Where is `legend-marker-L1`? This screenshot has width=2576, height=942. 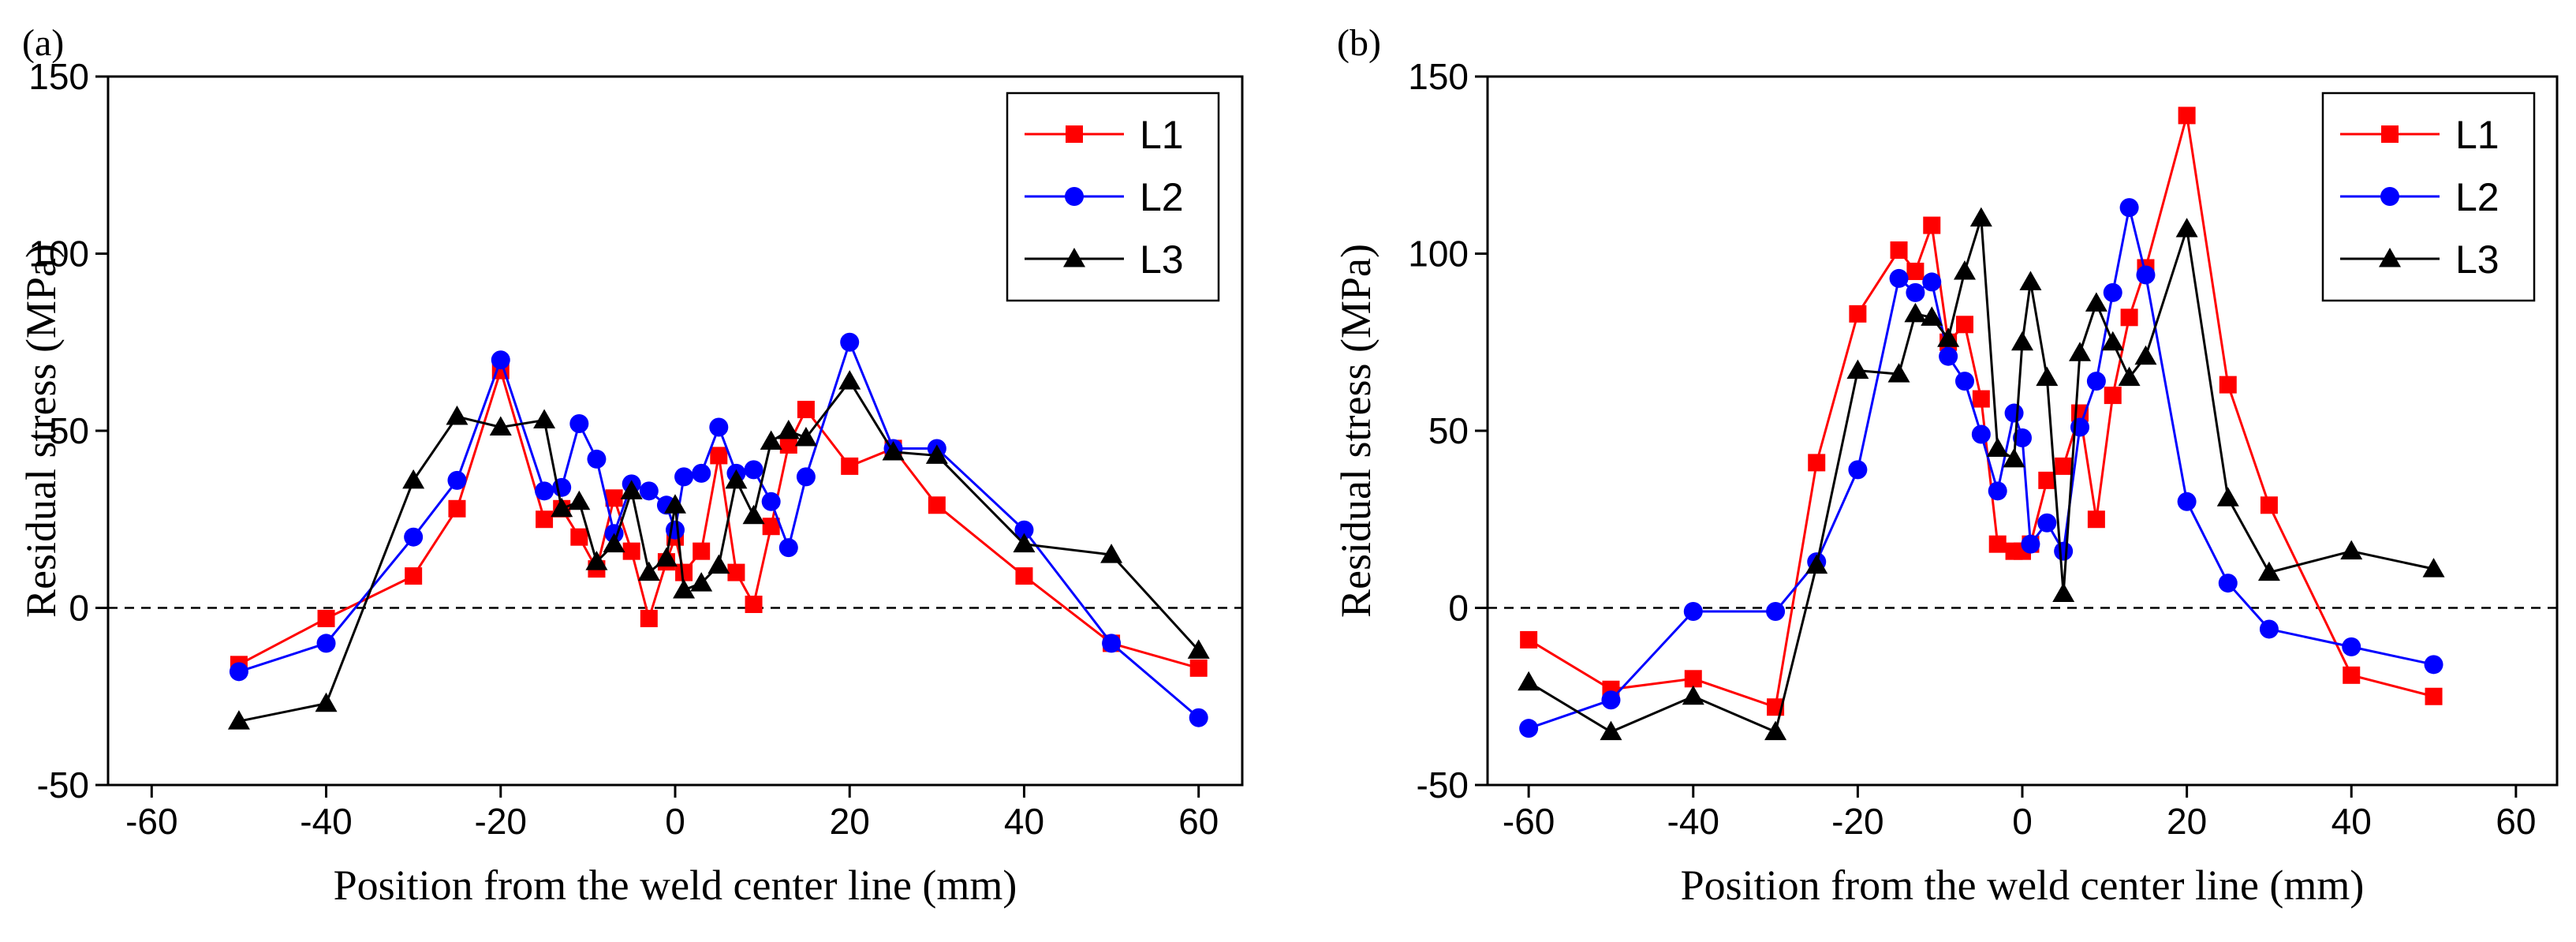 legend-marker-L1 is located at coordinates (1074, 134).